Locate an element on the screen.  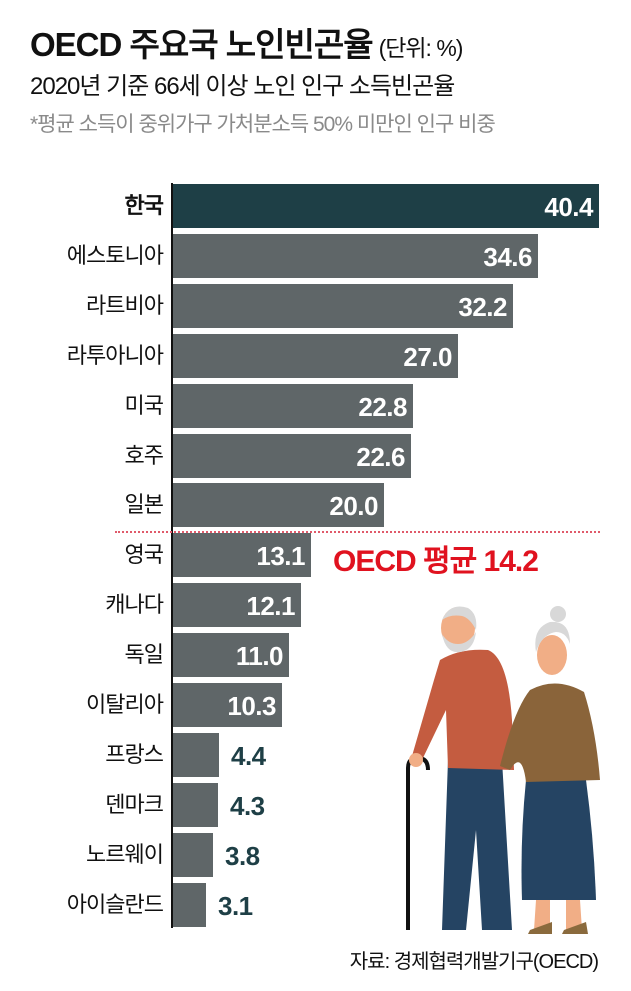
bar: 27.0 is located at coordinates (315, 356).